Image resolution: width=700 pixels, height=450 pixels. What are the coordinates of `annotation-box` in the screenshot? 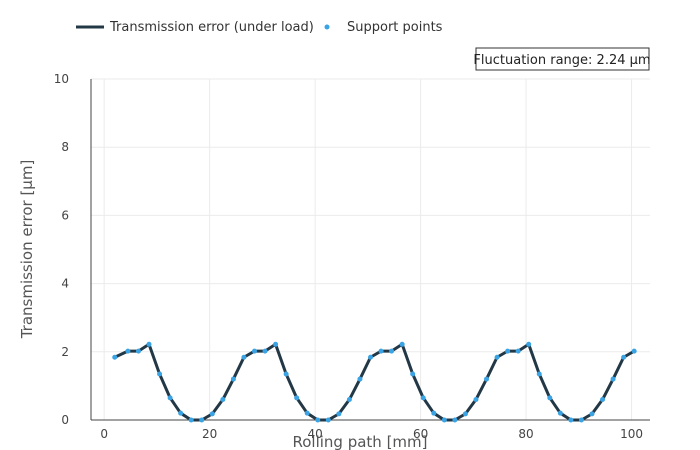 It's located at (562, 59).